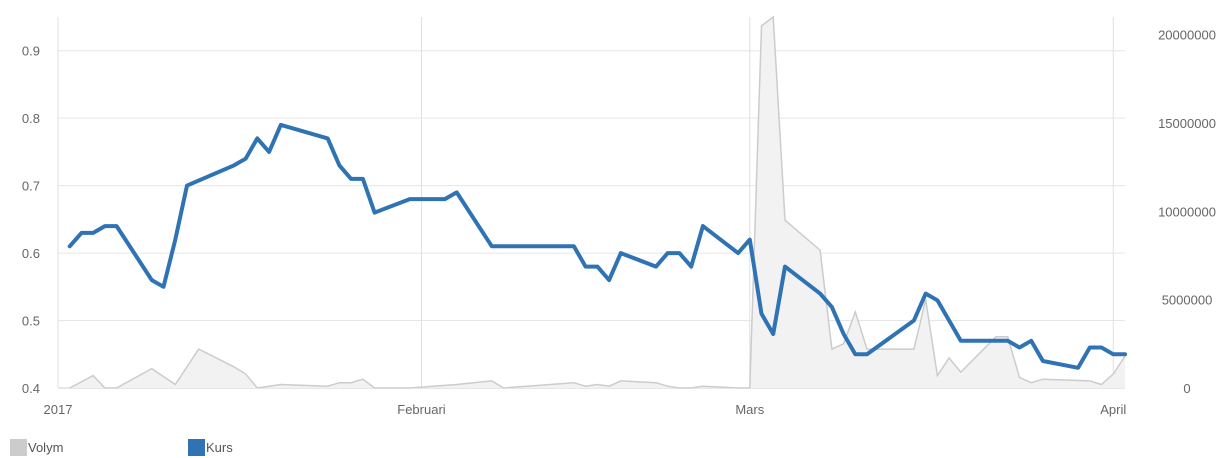 The image size is (1217, 458). I want to click on legend-swatch-kurs, so click(196, 447).